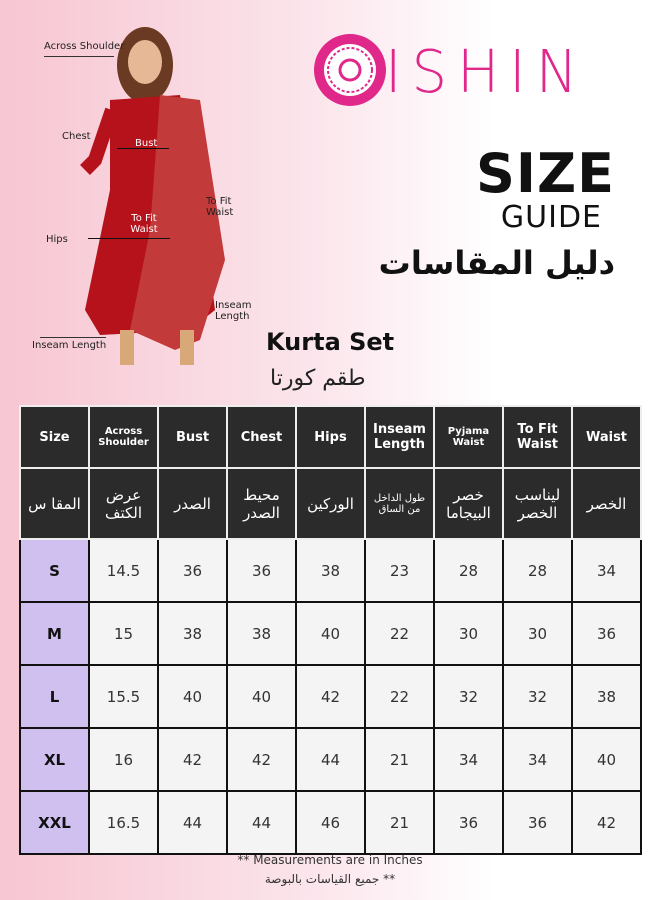  I want to click on footer-note: ** Measurements are in Inches, so click(330, 860).